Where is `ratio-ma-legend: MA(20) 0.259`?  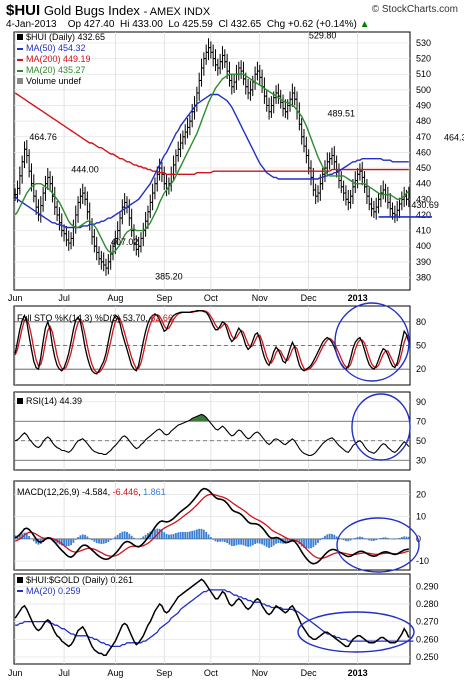 ratio-ma-legend: MA(20) 0.259 is located at coordinates (53, 591).